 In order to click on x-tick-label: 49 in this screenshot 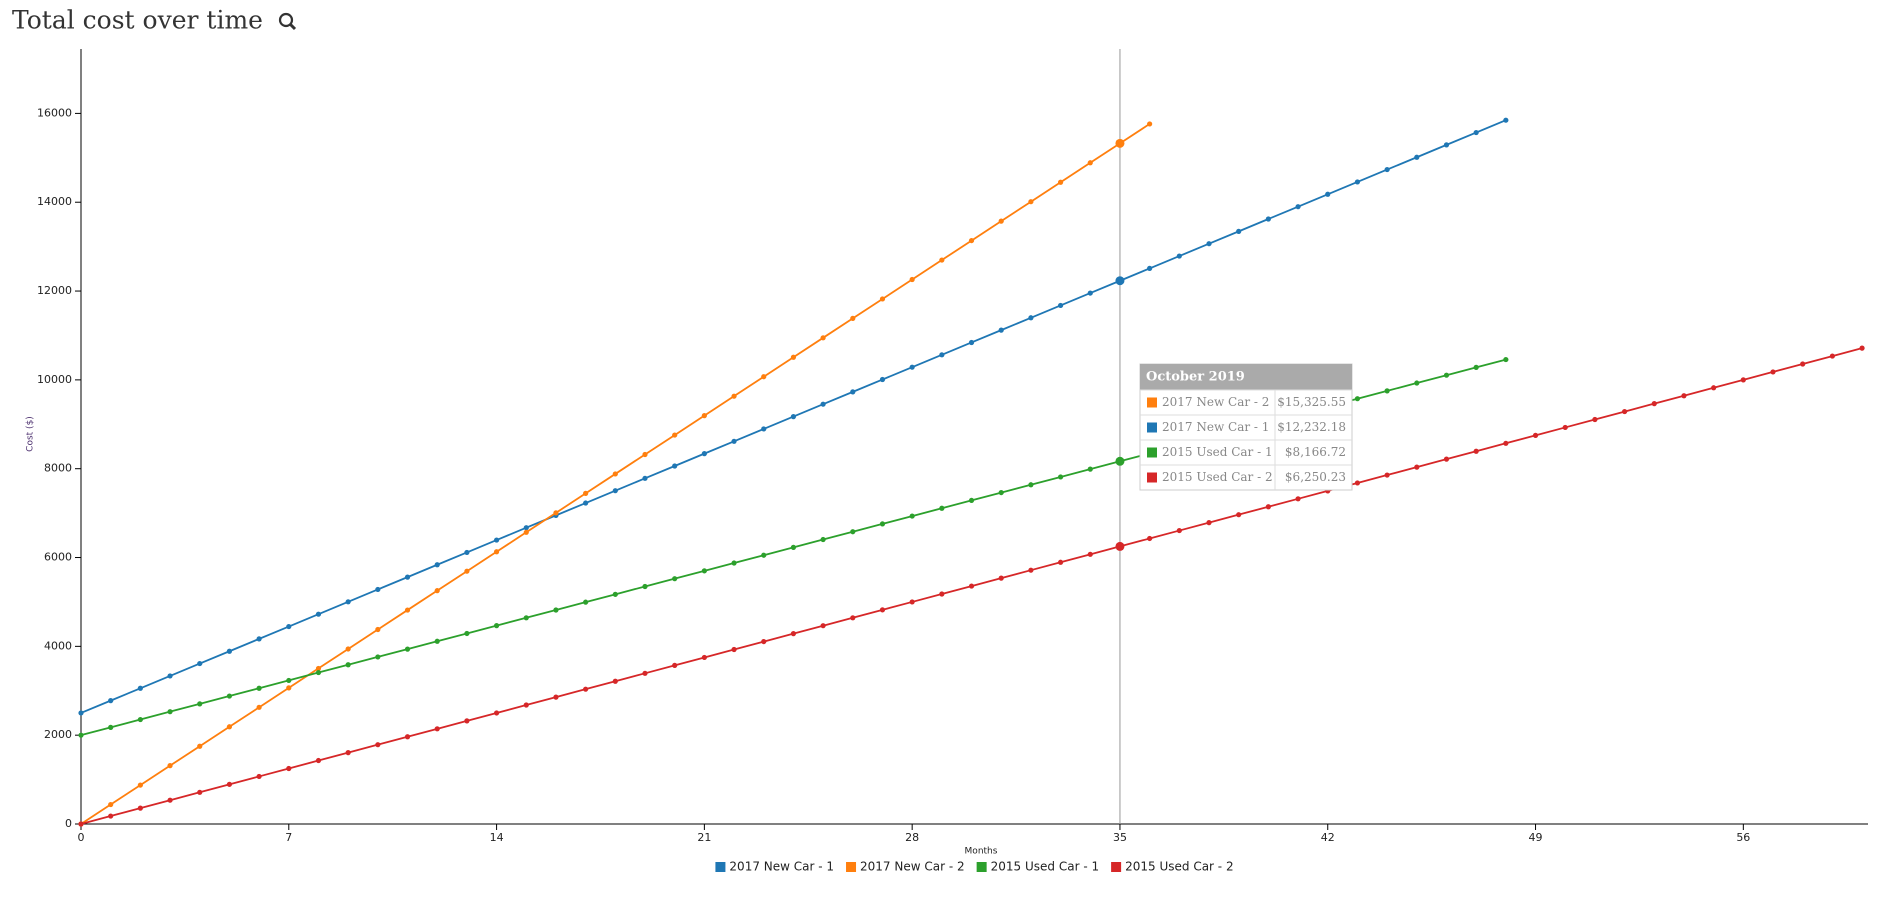, I will do `click(1536, 837)`.